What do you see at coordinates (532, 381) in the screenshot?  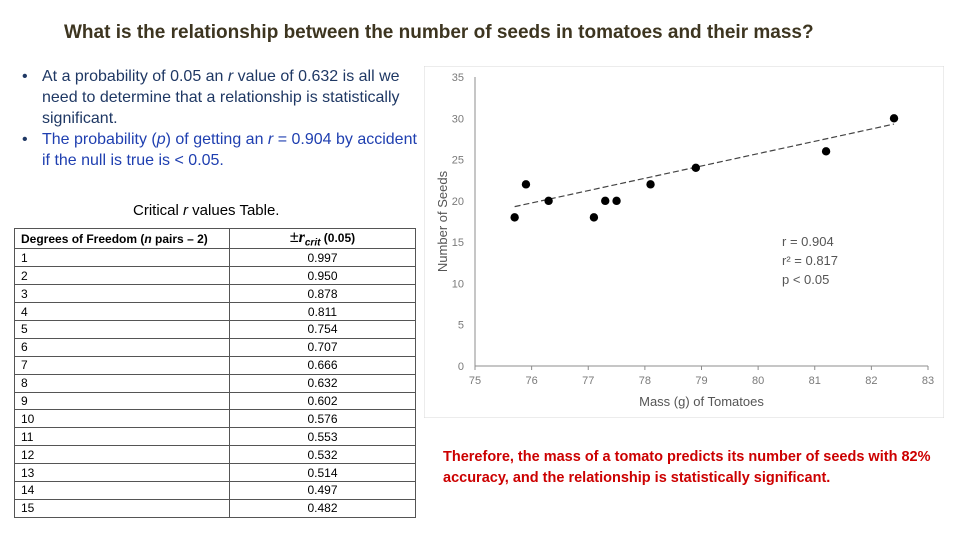 I see `x-tick-label: 76` at bounding box center [532, 381].